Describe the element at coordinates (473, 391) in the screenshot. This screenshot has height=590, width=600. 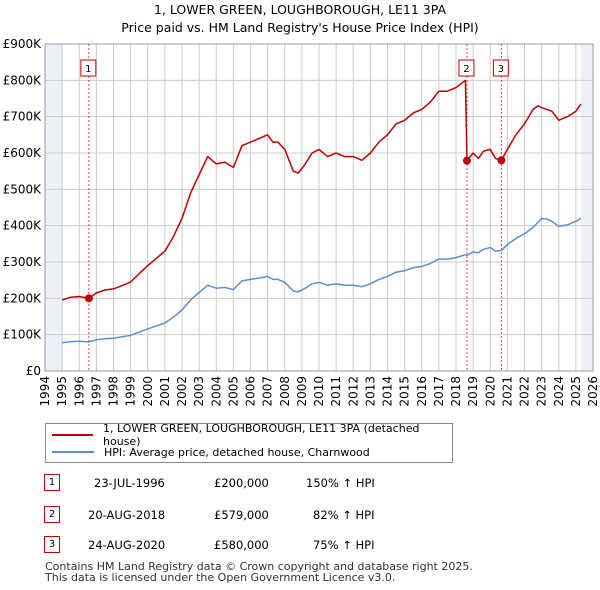
I see `x-tick-label: 2019` at that location.